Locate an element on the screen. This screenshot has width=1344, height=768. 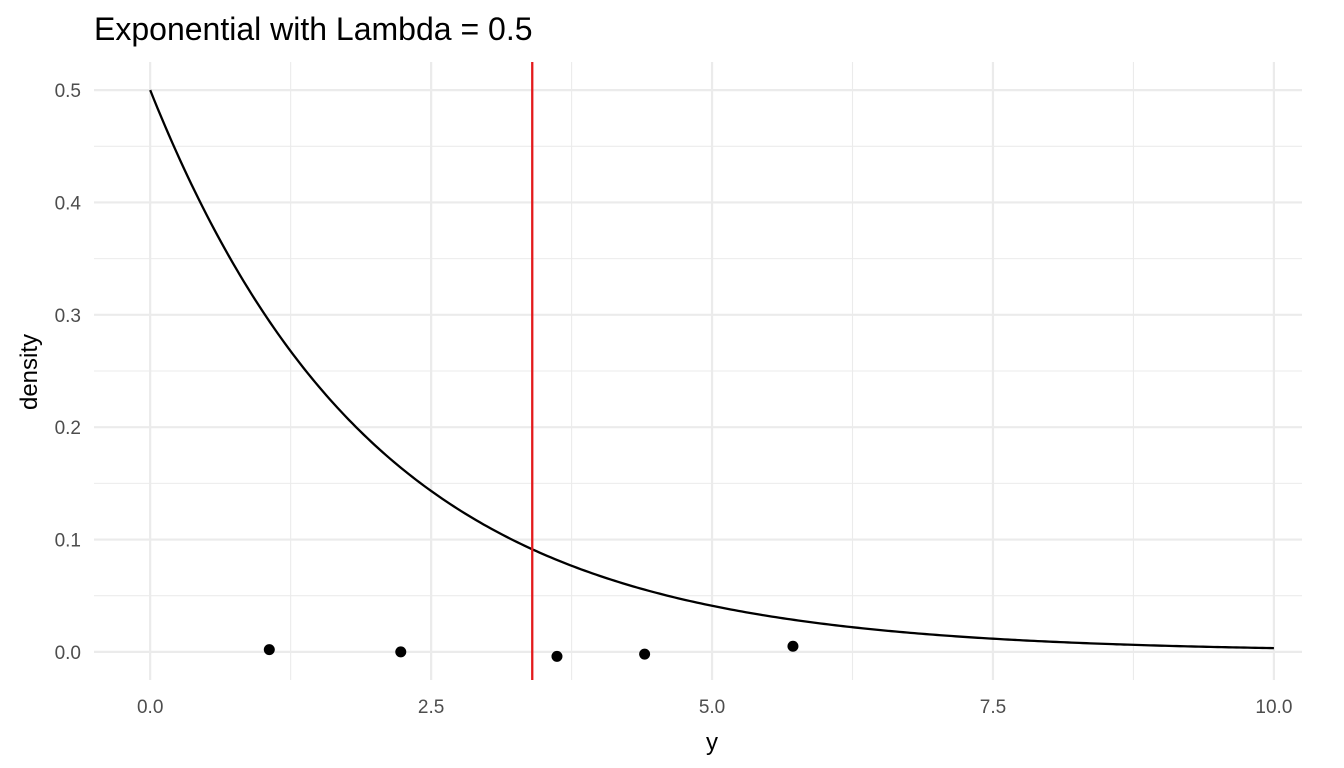
chart-title: Exponential with Lambda = 0.5 is located at coordinates (313, 29).